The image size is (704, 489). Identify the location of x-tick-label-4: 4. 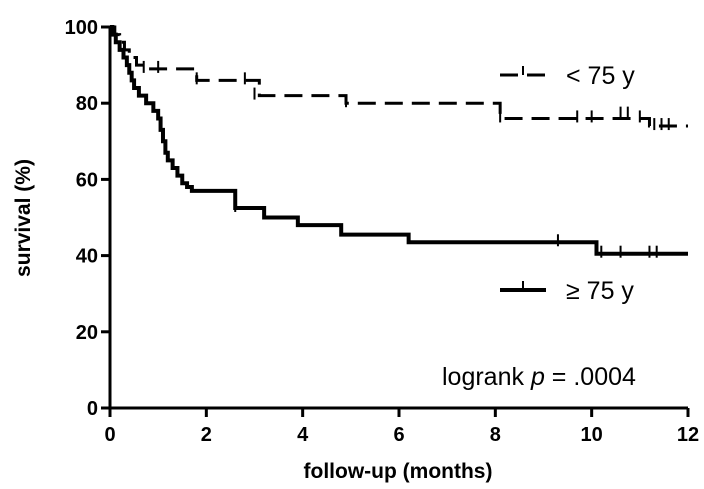
(303, 435).